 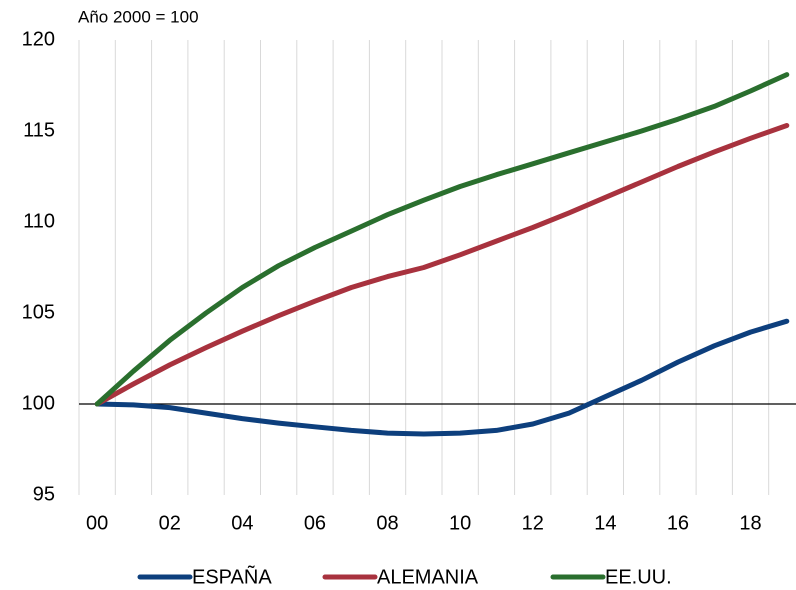 I want to click on x-tick-label: 16, so click(x=678, y=523).